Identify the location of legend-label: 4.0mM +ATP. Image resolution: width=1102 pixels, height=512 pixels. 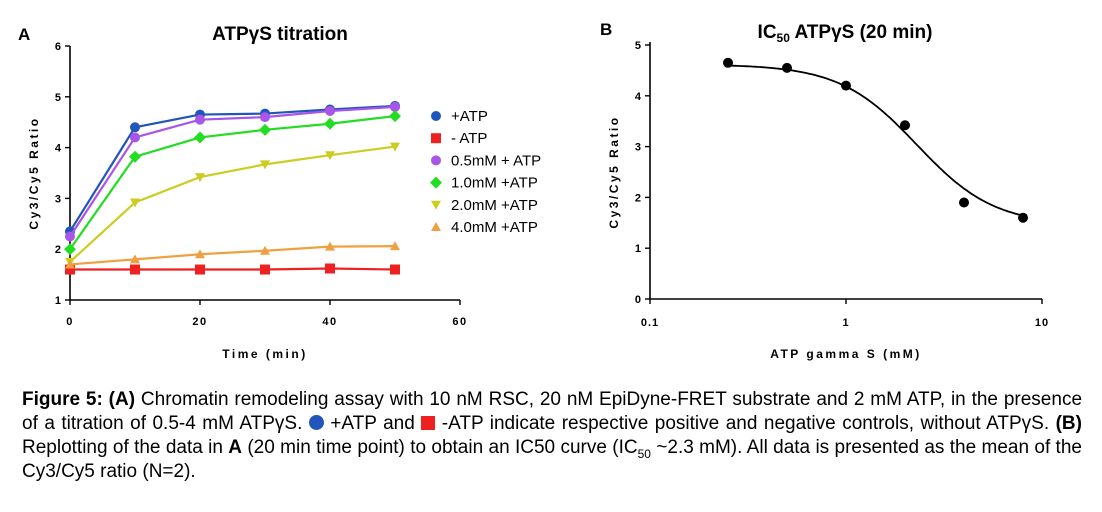
(494, 227).